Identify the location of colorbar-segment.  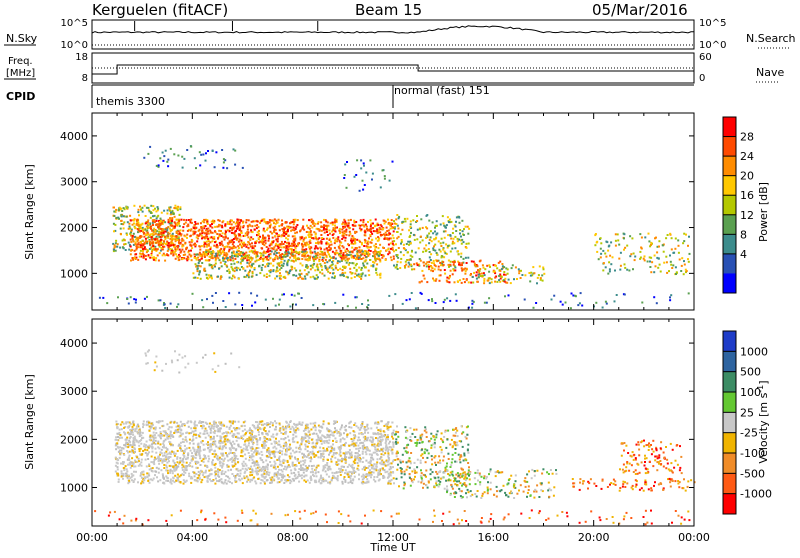
(729, 186).